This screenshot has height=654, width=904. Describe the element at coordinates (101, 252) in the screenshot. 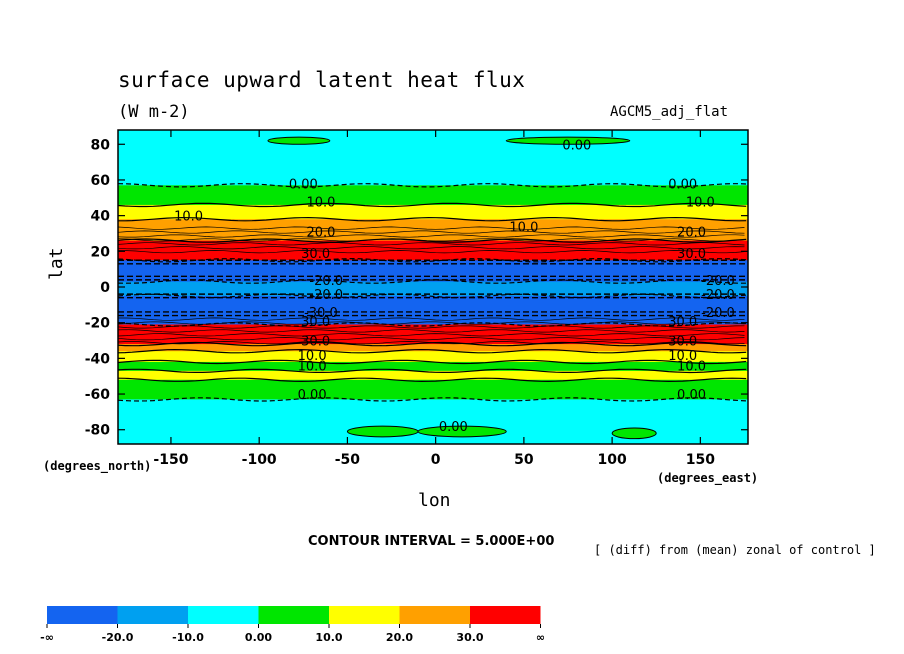

I see `y-tick-label: 20` at that location.